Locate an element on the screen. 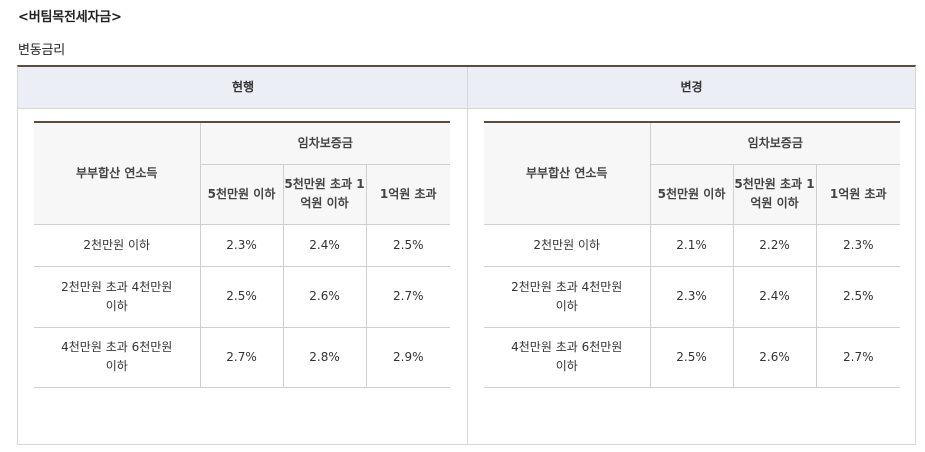 The height and width of the screenshot is (452, 925). table-row: 2천만원 이하 2.1% 2.2% 2.3% is located at coordinates (692, 245).